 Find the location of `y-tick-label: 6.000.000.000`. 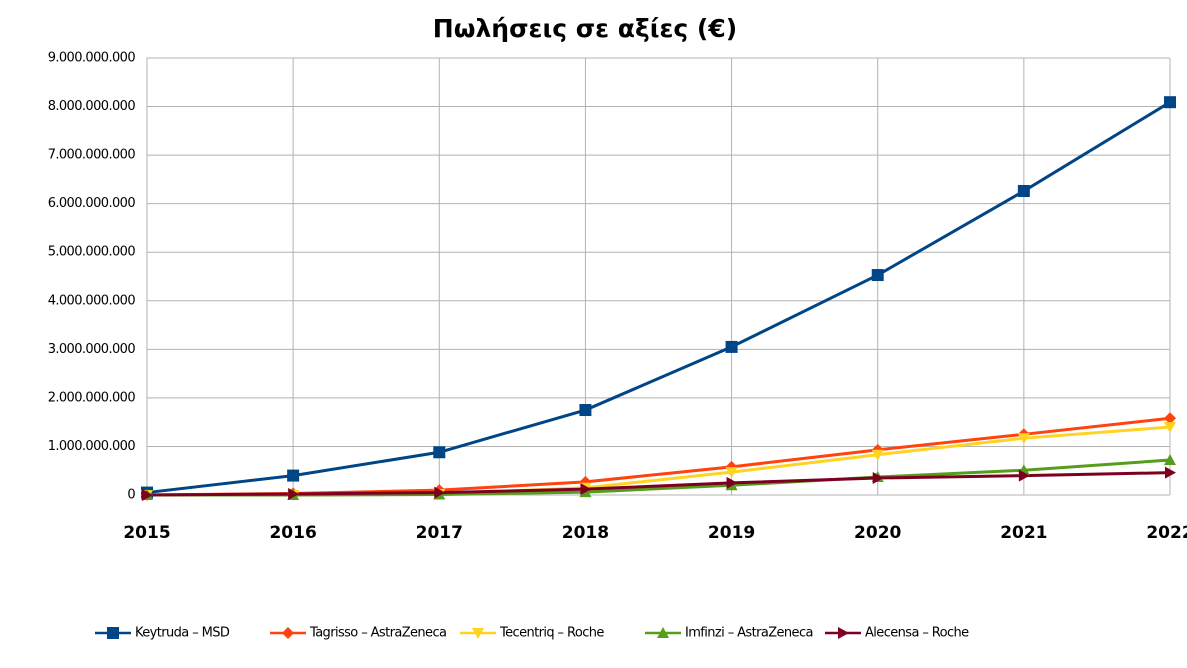

y-tick-label: 6.000.000.000 is located at coordinates (92, 203).